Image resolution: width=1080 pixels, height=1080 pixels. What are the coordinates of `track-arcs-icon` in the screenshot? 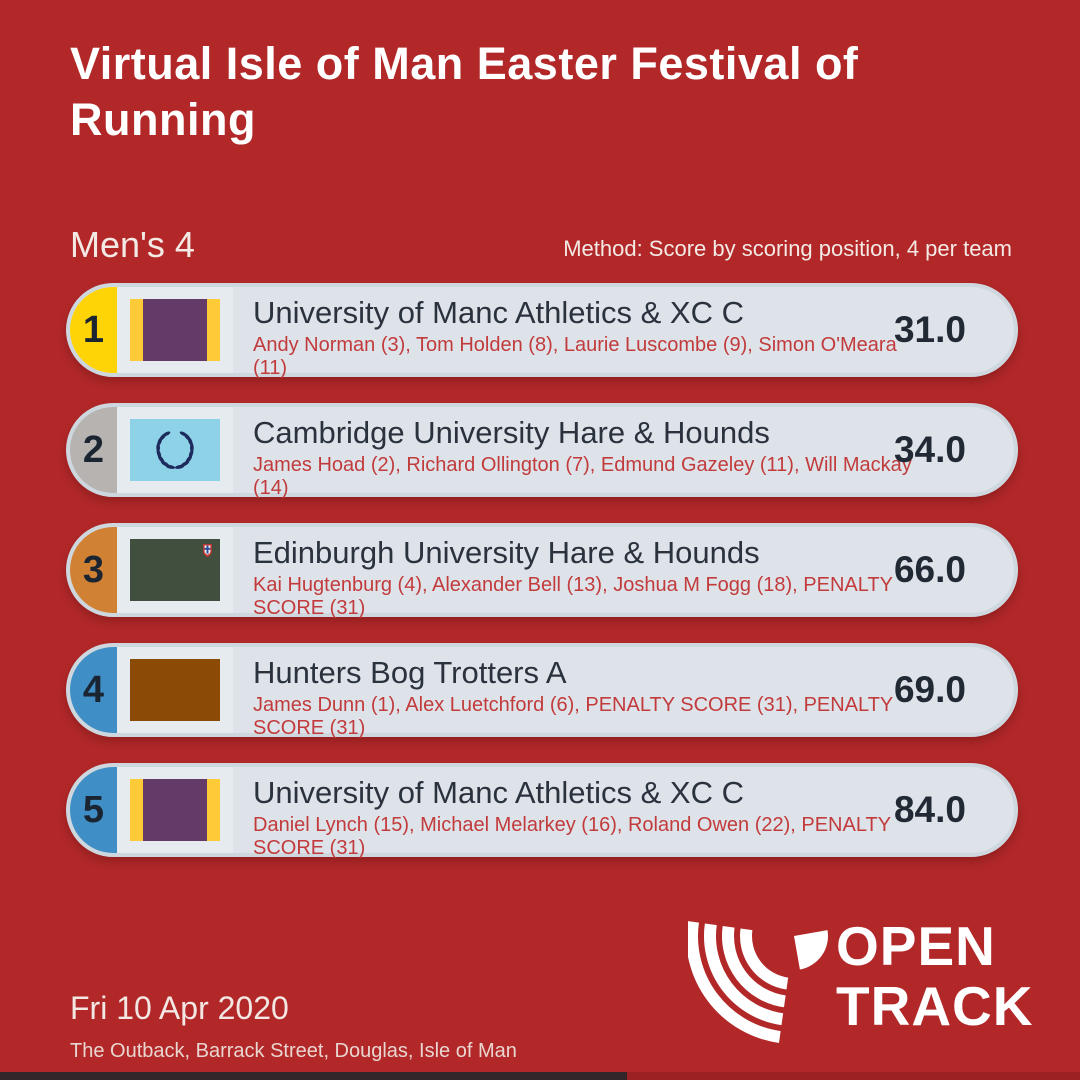 It's located at (758, 981).